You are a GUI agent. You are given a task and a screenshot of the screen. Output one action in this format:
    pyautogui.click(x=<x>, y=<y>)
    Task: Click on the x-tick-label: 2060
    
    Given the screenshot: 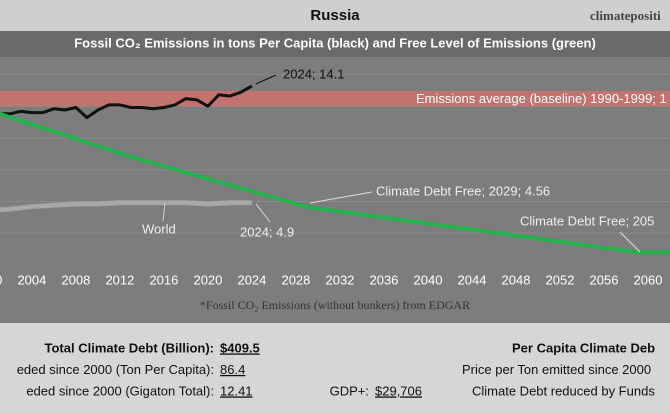 What is the action you would take?
    pyautogui.click(x=648, y=279)
    